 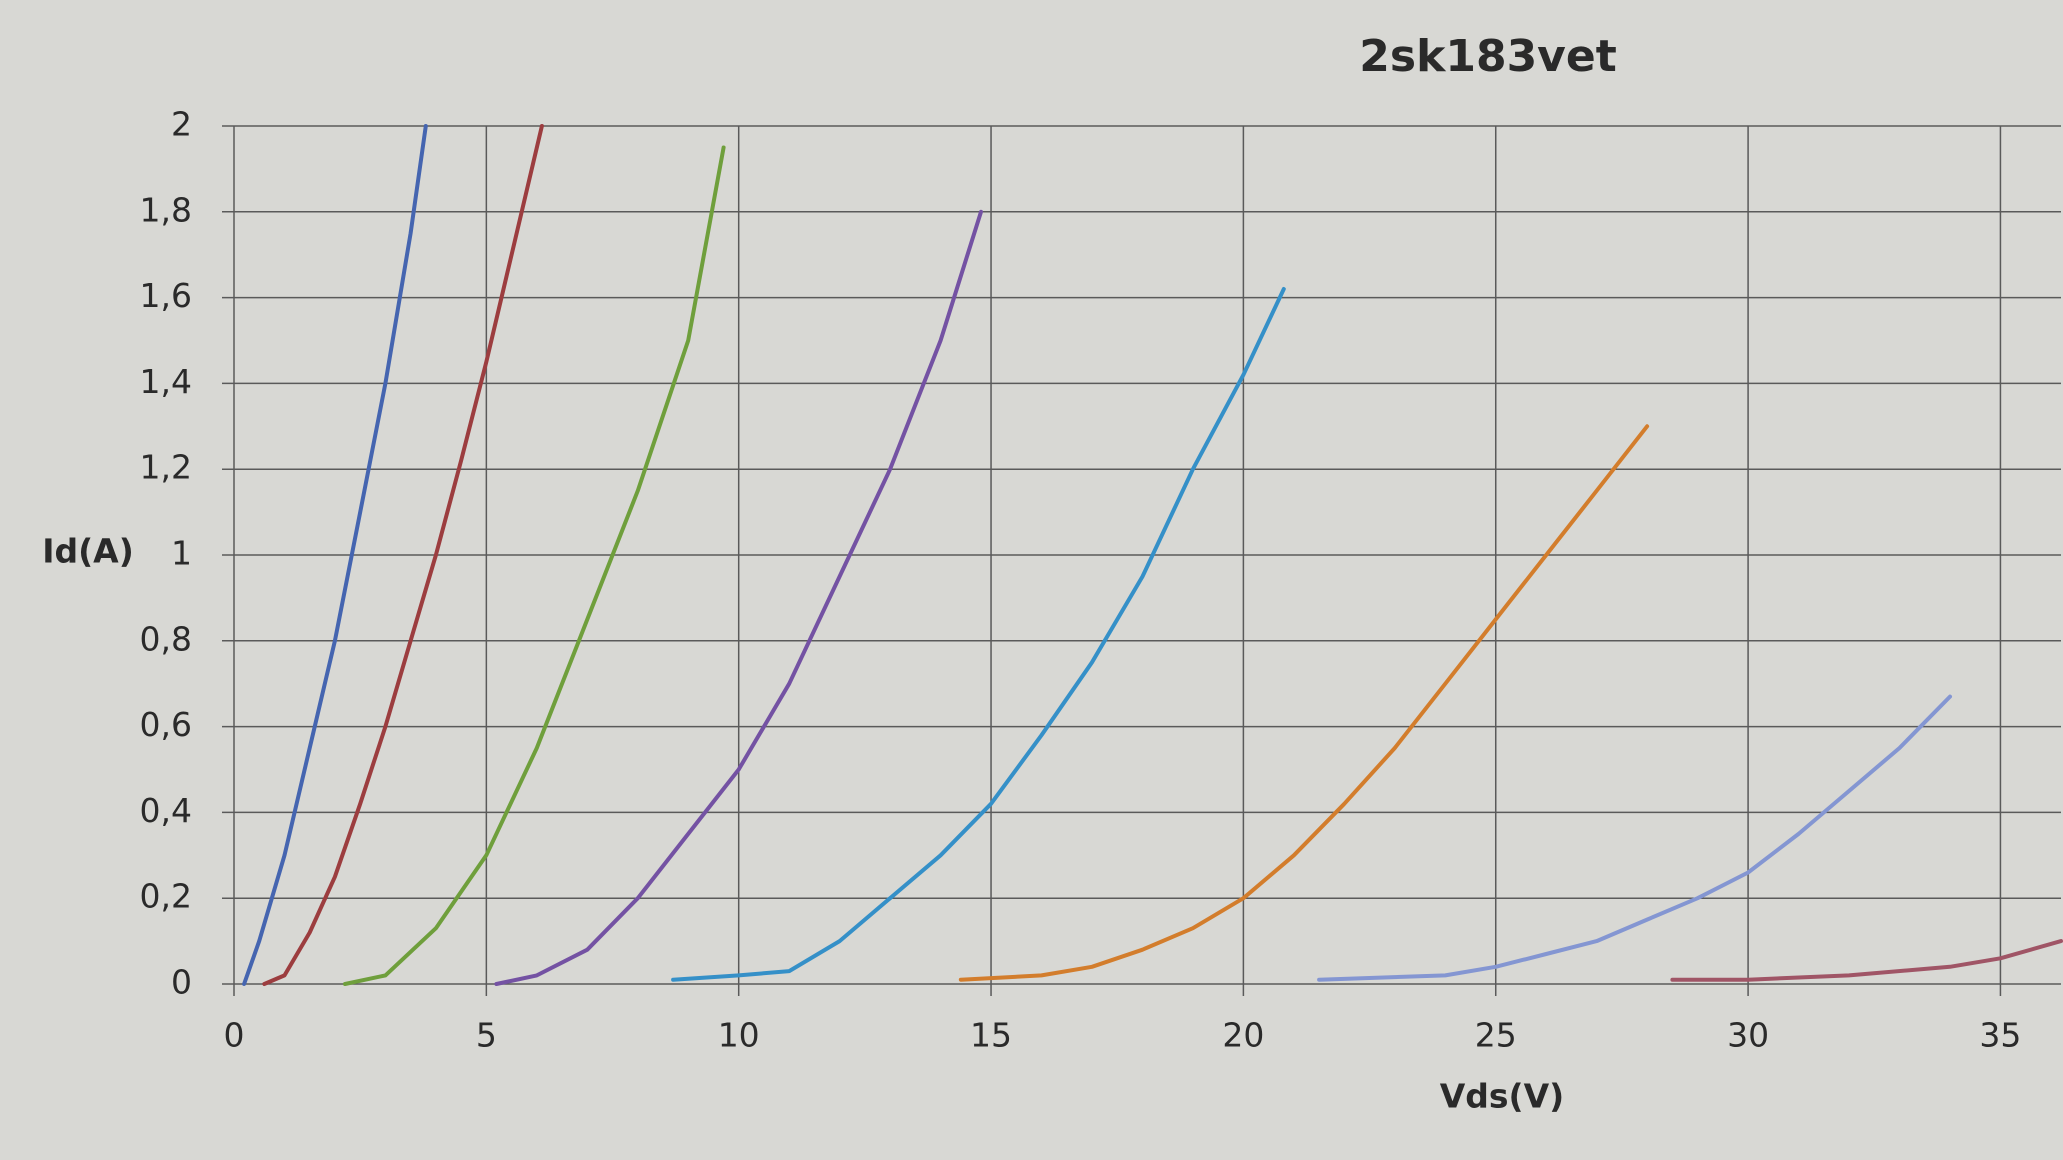 What do you see at coordinates (234, 1035) in the screenshot?
I see `x-tick-label: 0` at bounding box center [234, 1035].